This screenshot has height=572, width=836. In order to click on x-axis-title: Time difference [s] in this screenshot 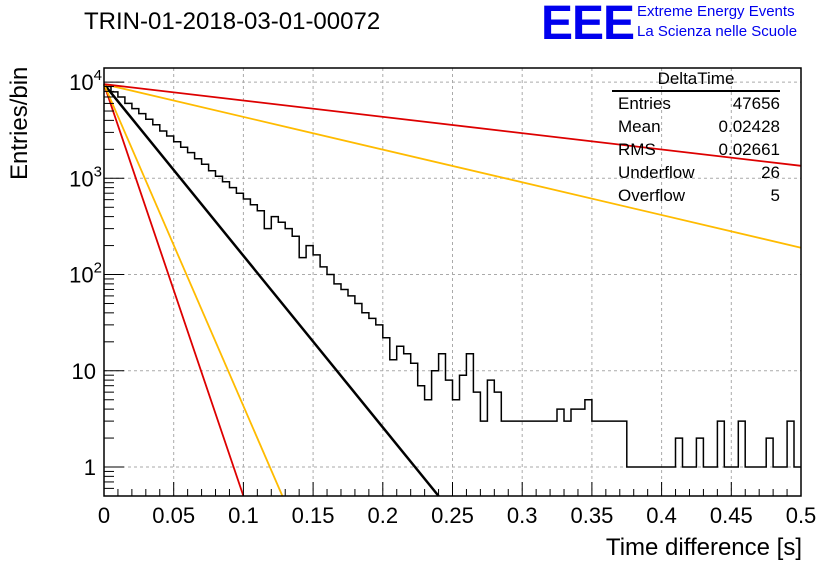, I will do `click(703, 547)`.